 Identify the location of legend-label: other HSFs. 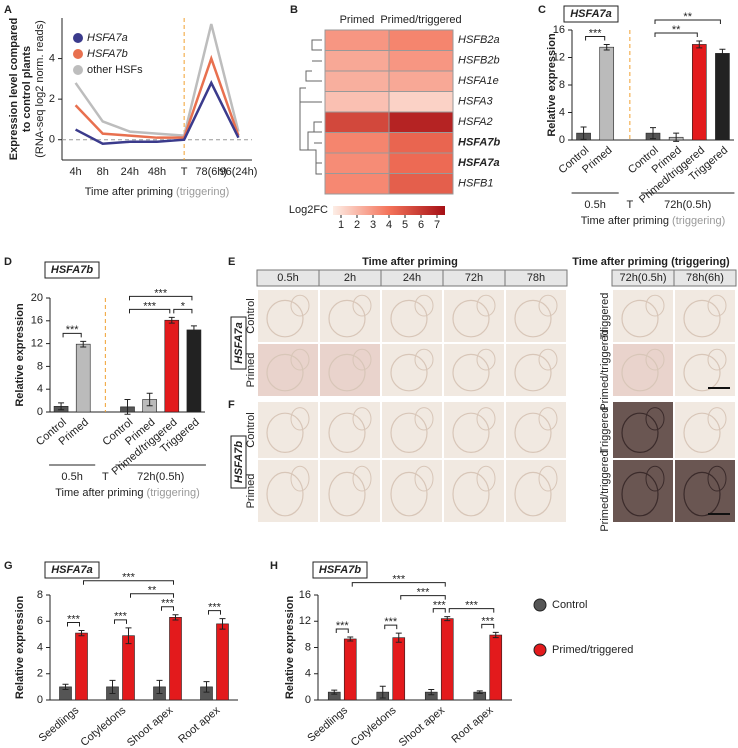
(115, 70).